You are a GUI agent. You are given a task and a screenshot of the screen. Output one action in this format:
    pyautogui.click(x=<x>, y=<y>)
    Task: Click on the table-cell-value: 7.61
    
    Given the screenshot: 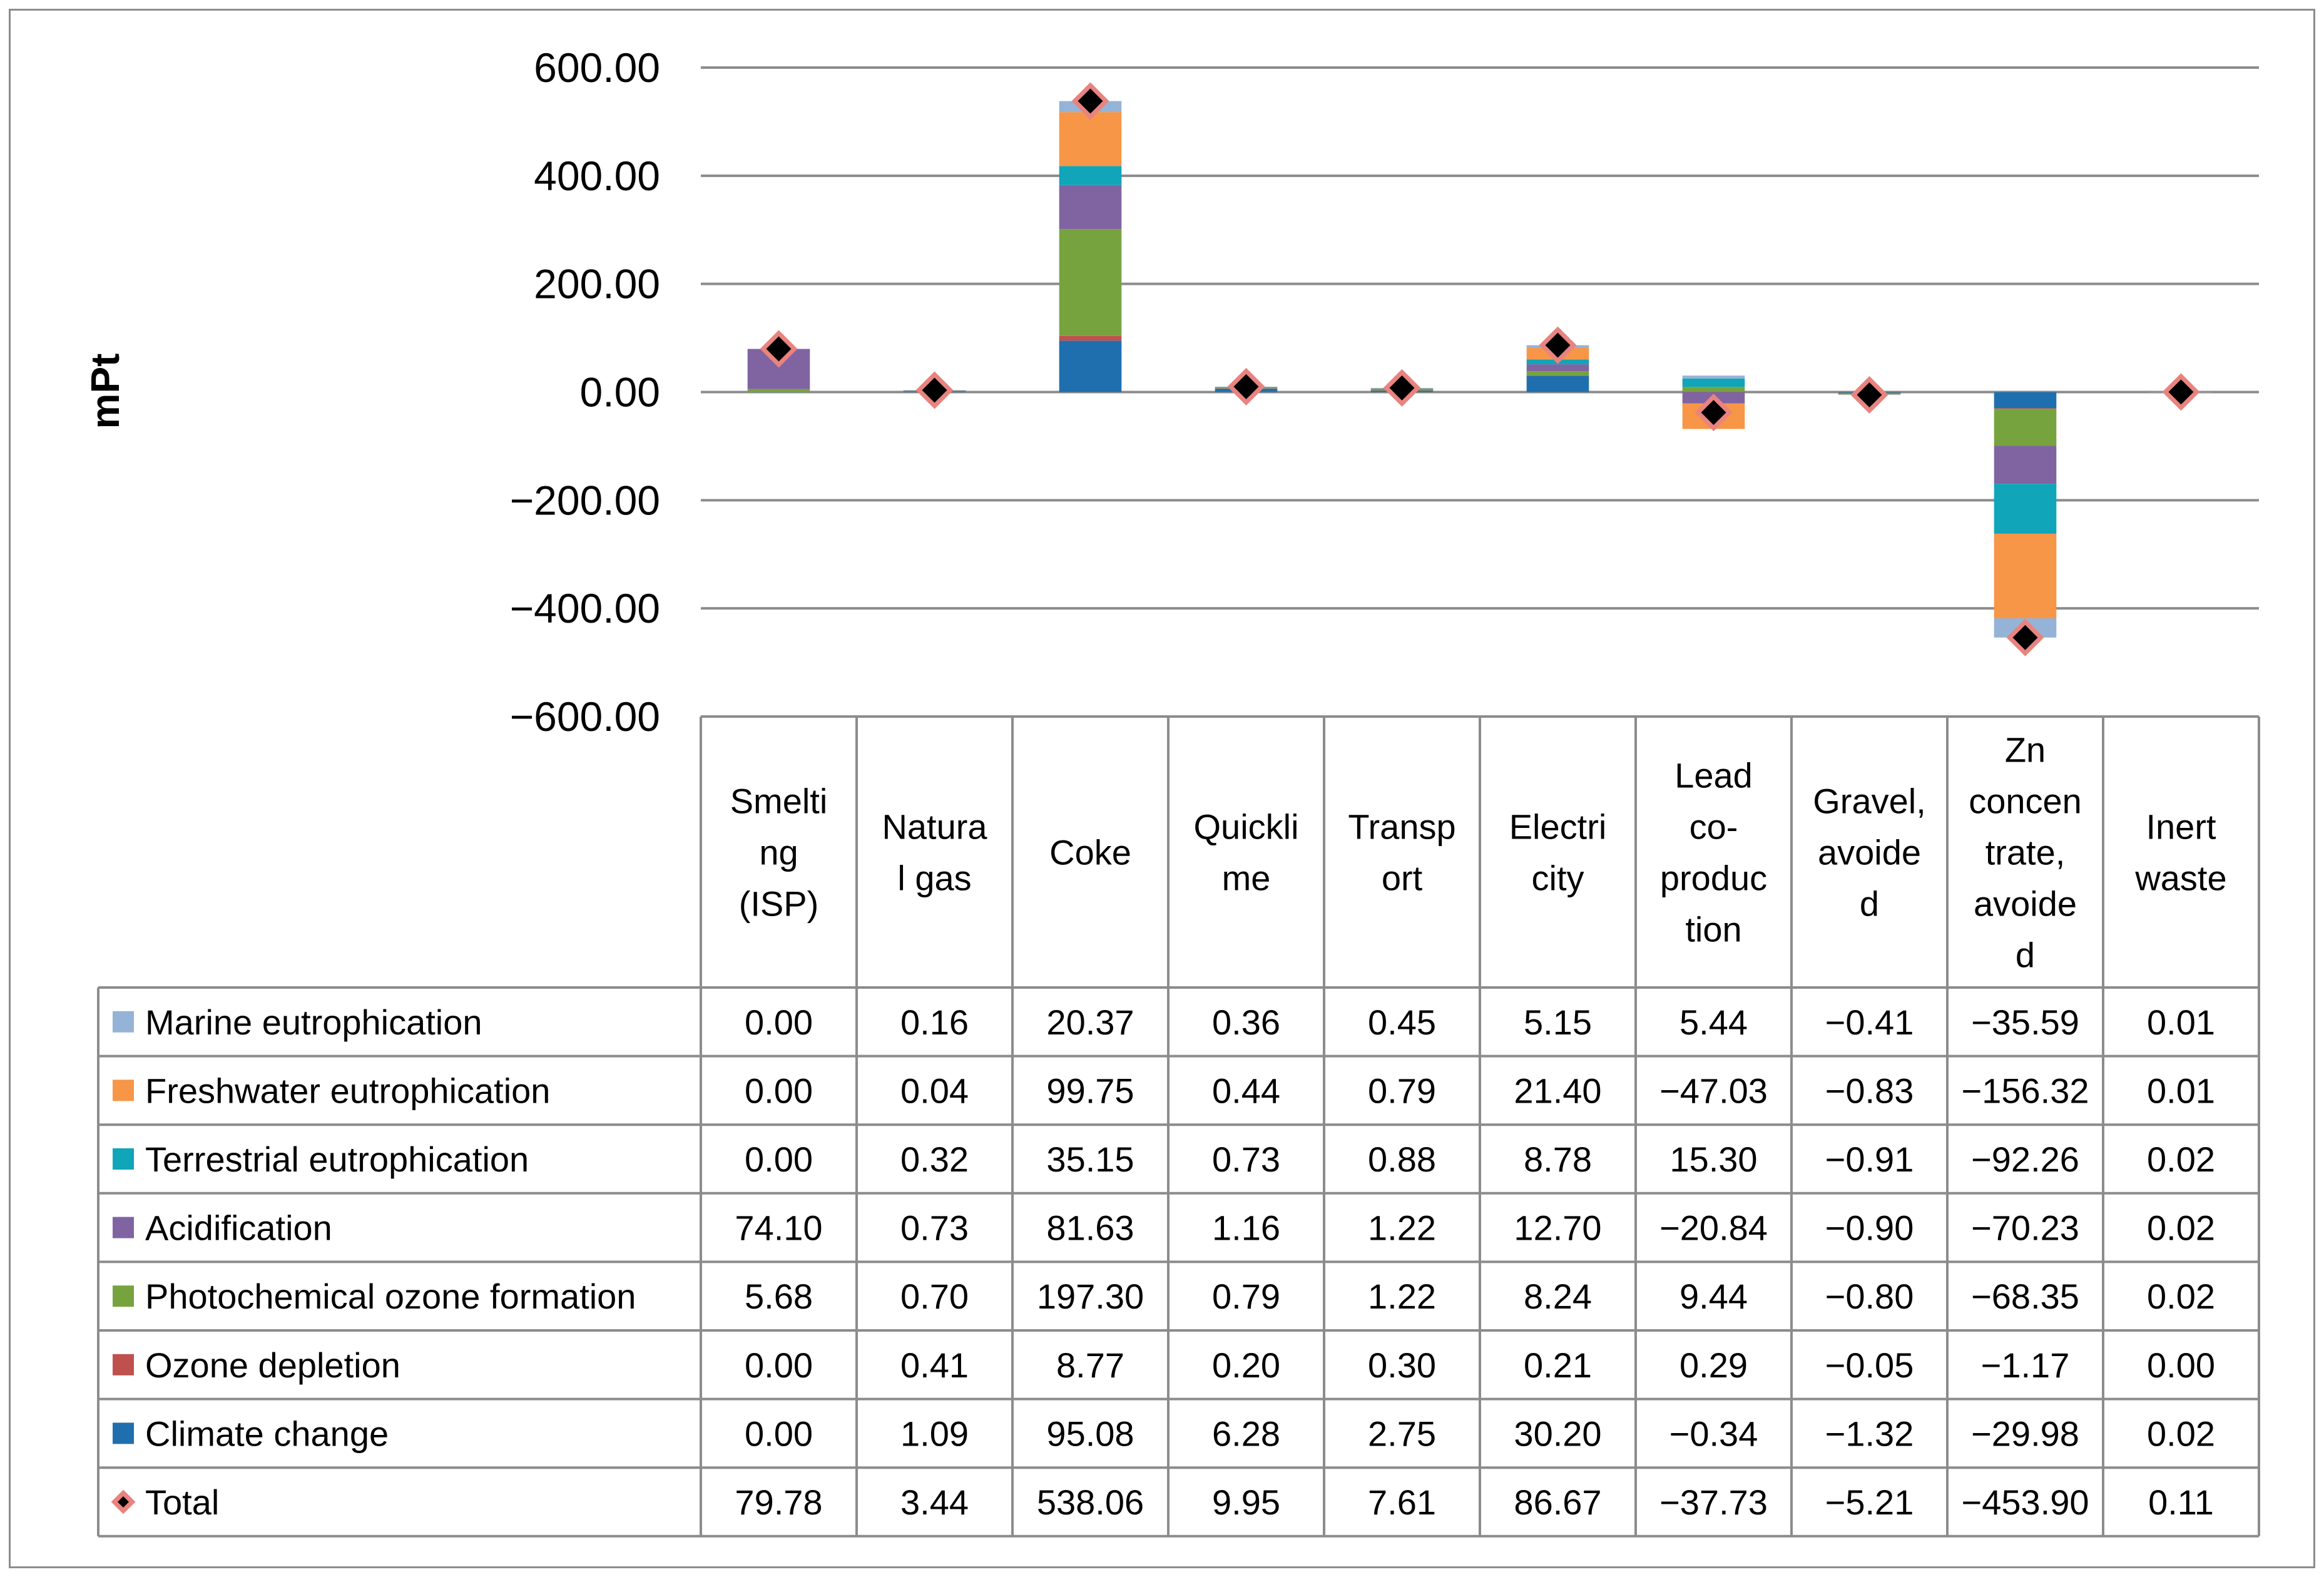 What is the action you would take?
    pyautogui.click(x=1402, y=1502)
    